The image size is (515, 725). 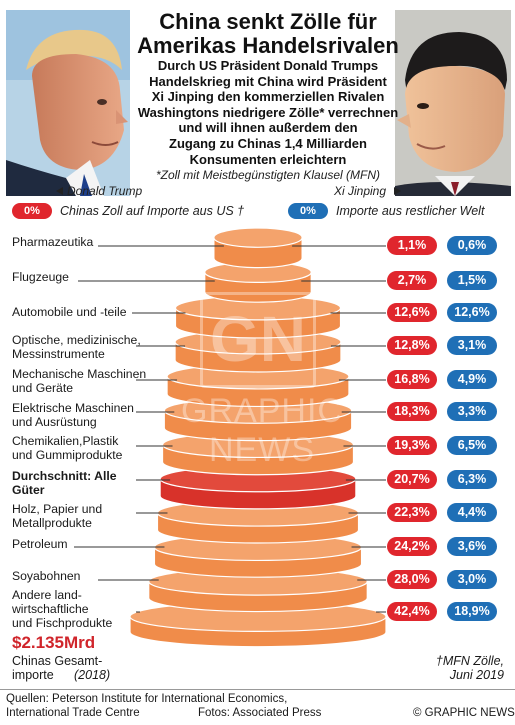 What do you see at coordinates (472, 245) in the screenshot?
I see `world-tariff-value: 0,6%` at bounding box center [472, 245].